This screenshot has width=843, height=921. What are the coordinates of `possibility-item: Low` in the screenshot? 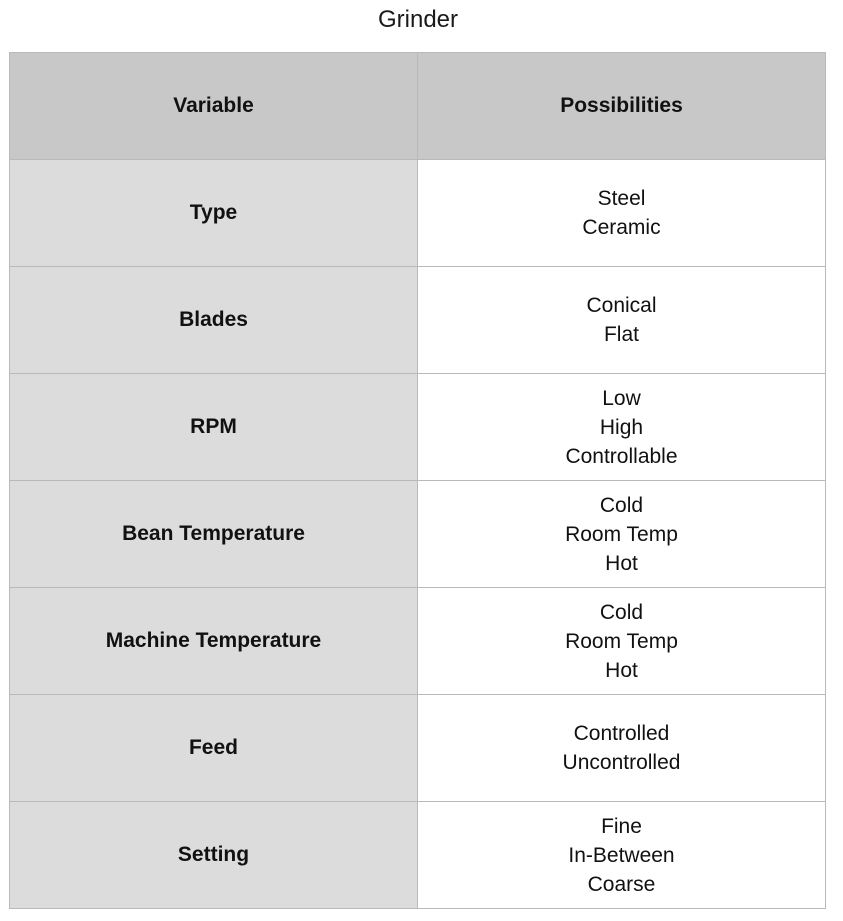 It's located at (621, 398).